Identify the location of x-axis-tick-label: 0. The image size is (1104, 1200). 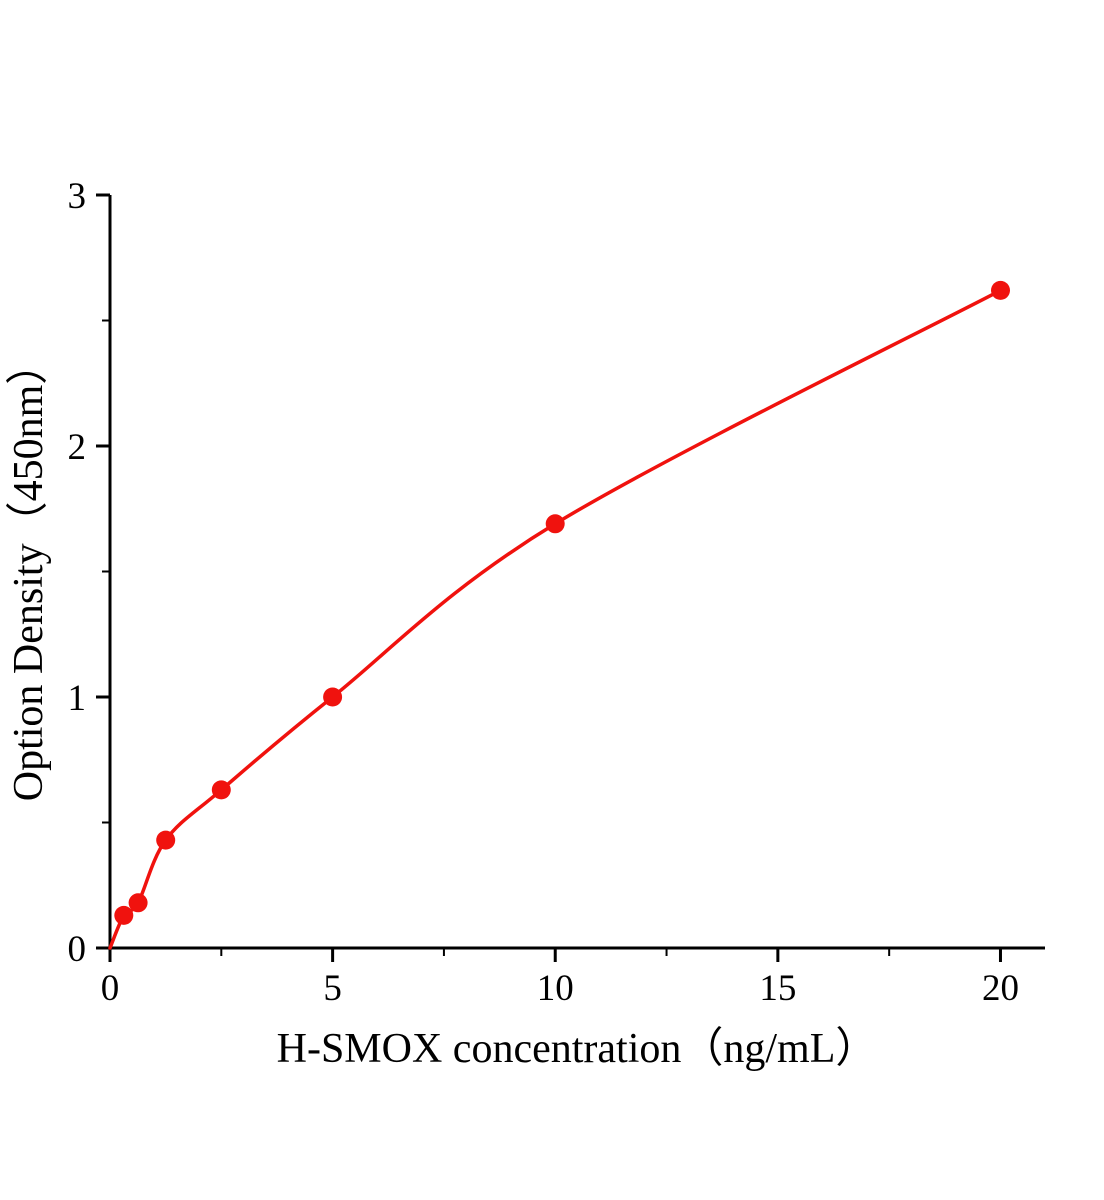
(110, 988).